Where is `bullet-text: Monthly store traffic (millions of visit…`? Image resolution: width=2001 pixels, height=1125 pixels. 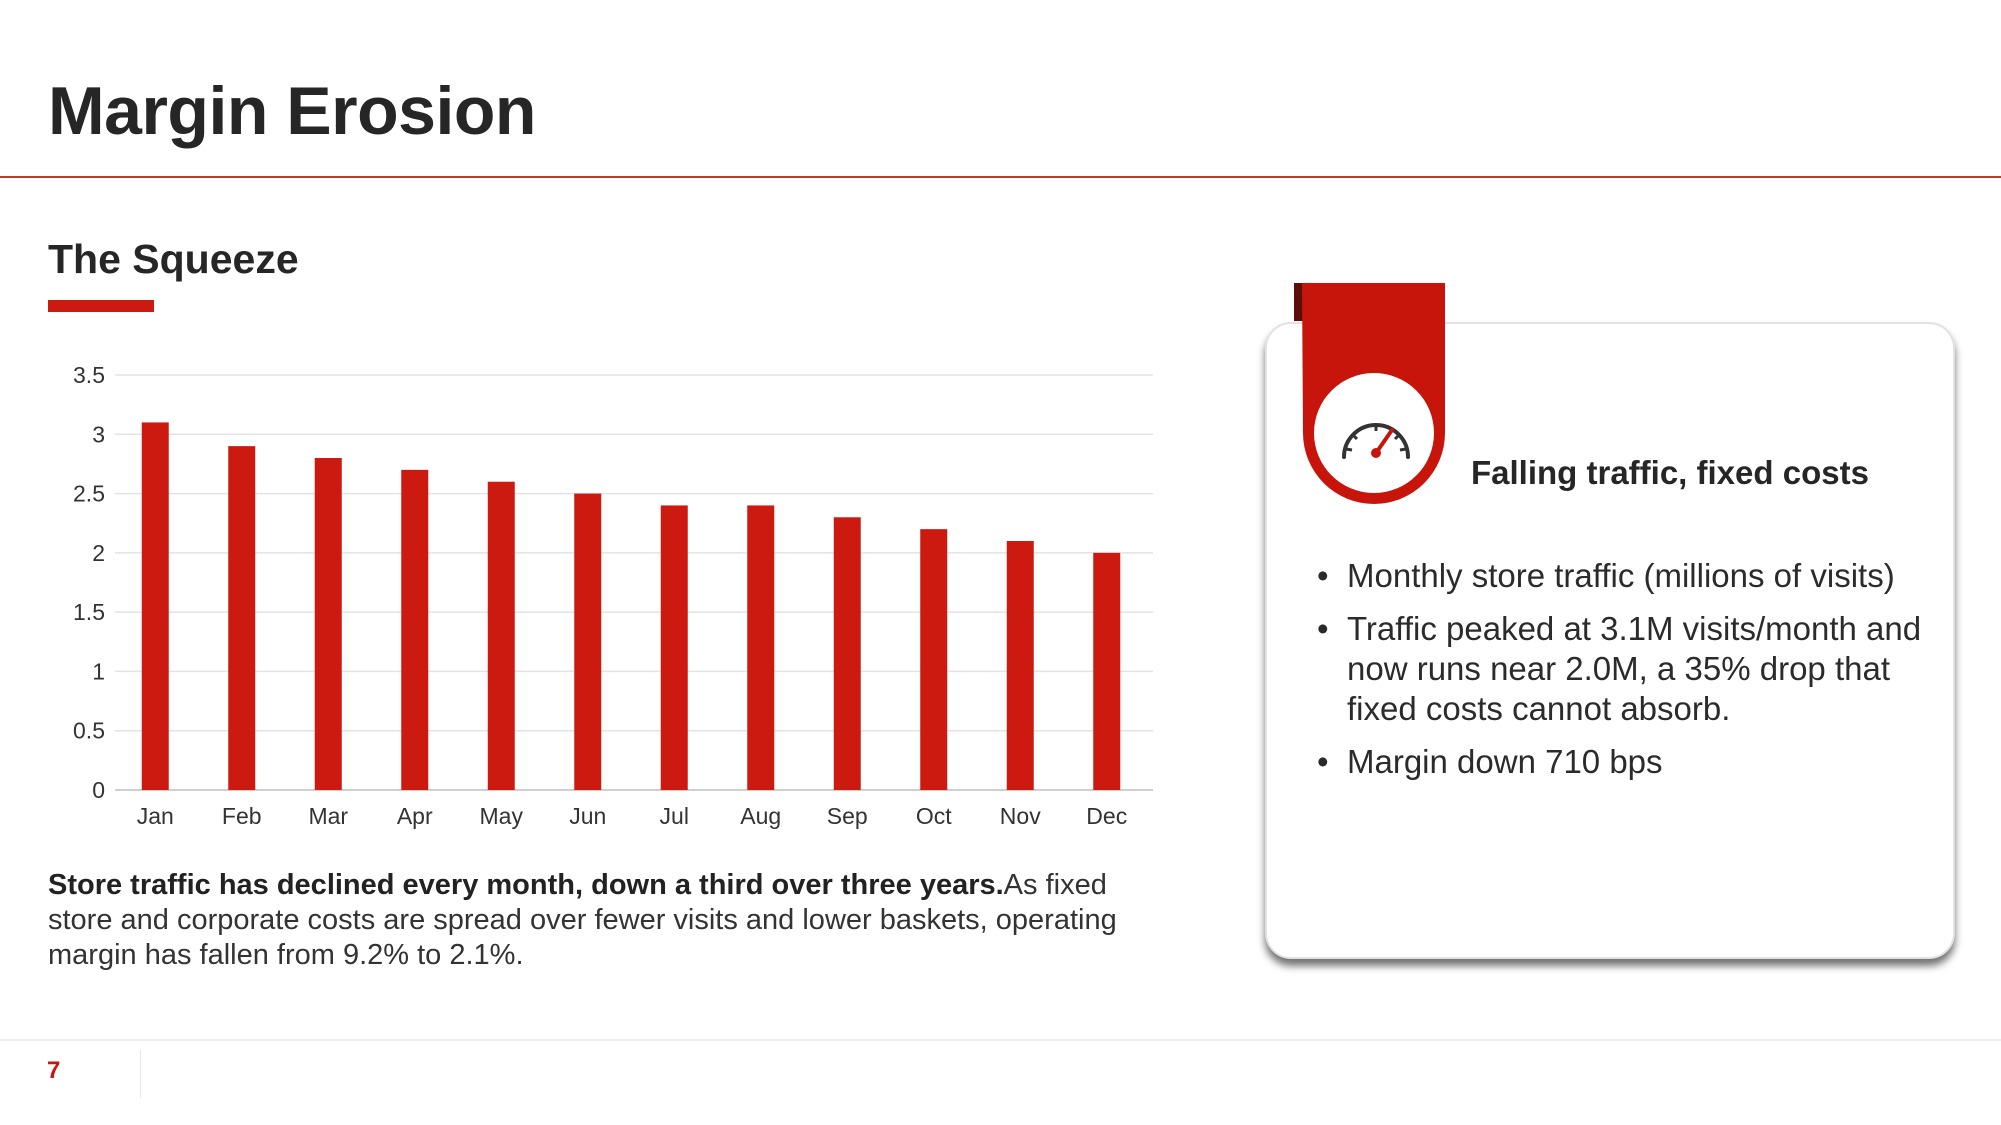 bullet-text: Monthly store traffic (millions of visit… is located at coordinates (1621, 575).